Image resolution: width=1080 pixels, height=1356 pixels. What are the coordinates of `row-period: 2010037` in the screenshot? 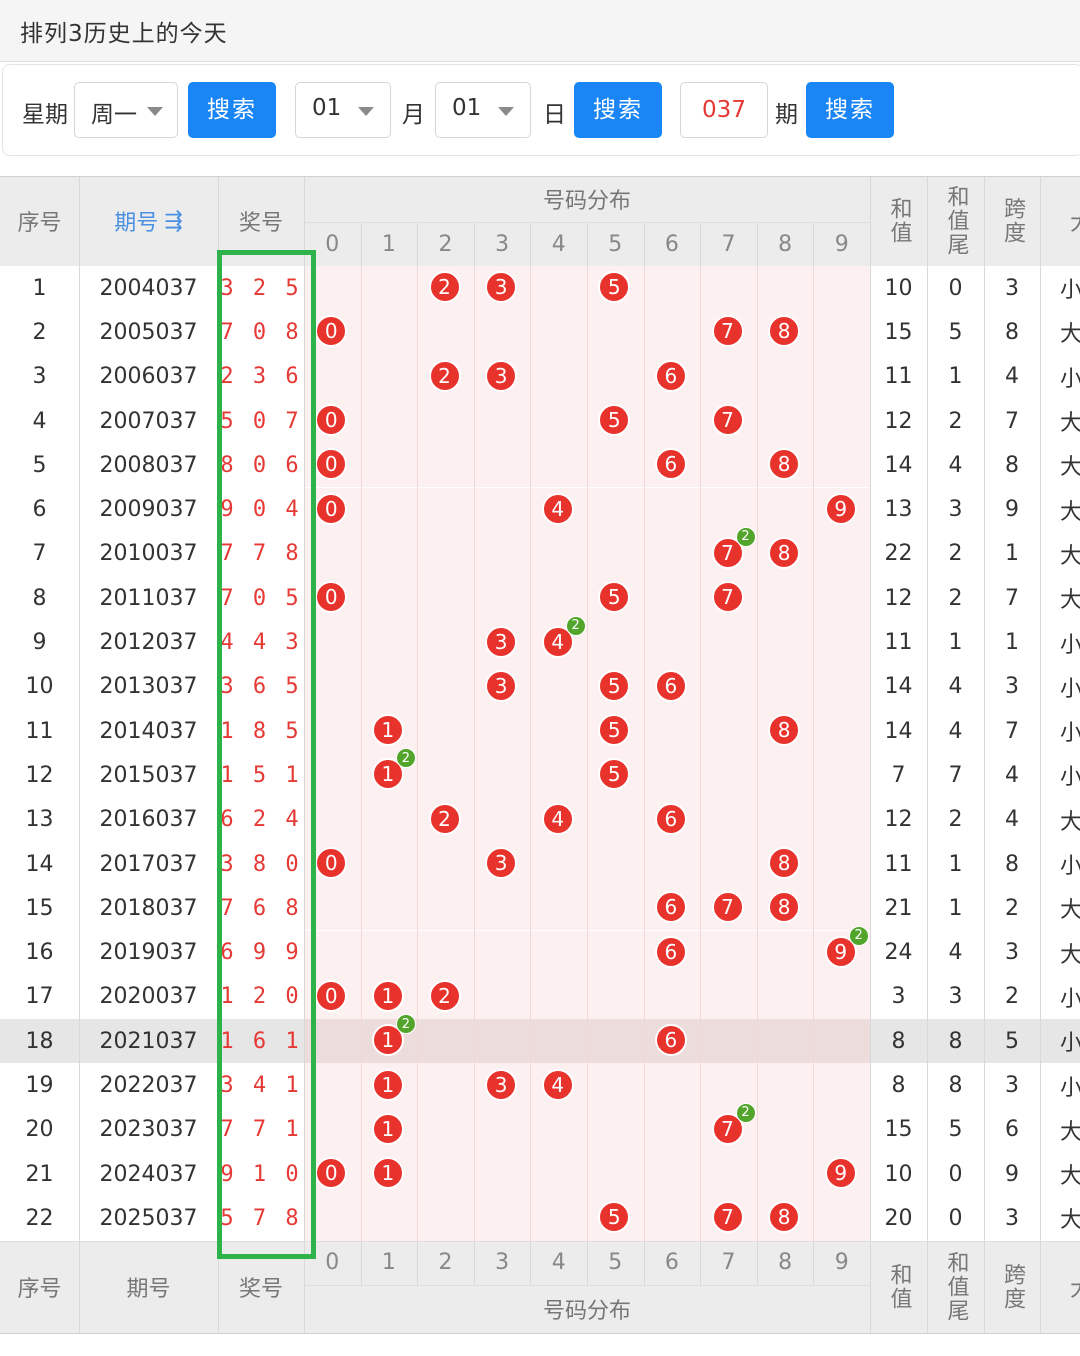 It's located at (148, 554).